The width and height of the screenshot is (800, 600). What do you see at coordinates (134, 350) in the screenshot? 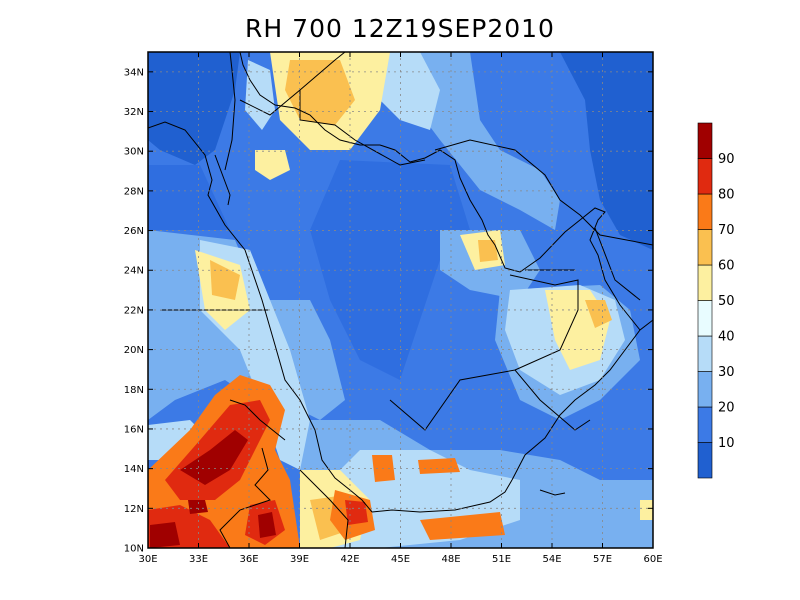
I see `lat-tick-label: 20N` at bounding box center [134, 350].